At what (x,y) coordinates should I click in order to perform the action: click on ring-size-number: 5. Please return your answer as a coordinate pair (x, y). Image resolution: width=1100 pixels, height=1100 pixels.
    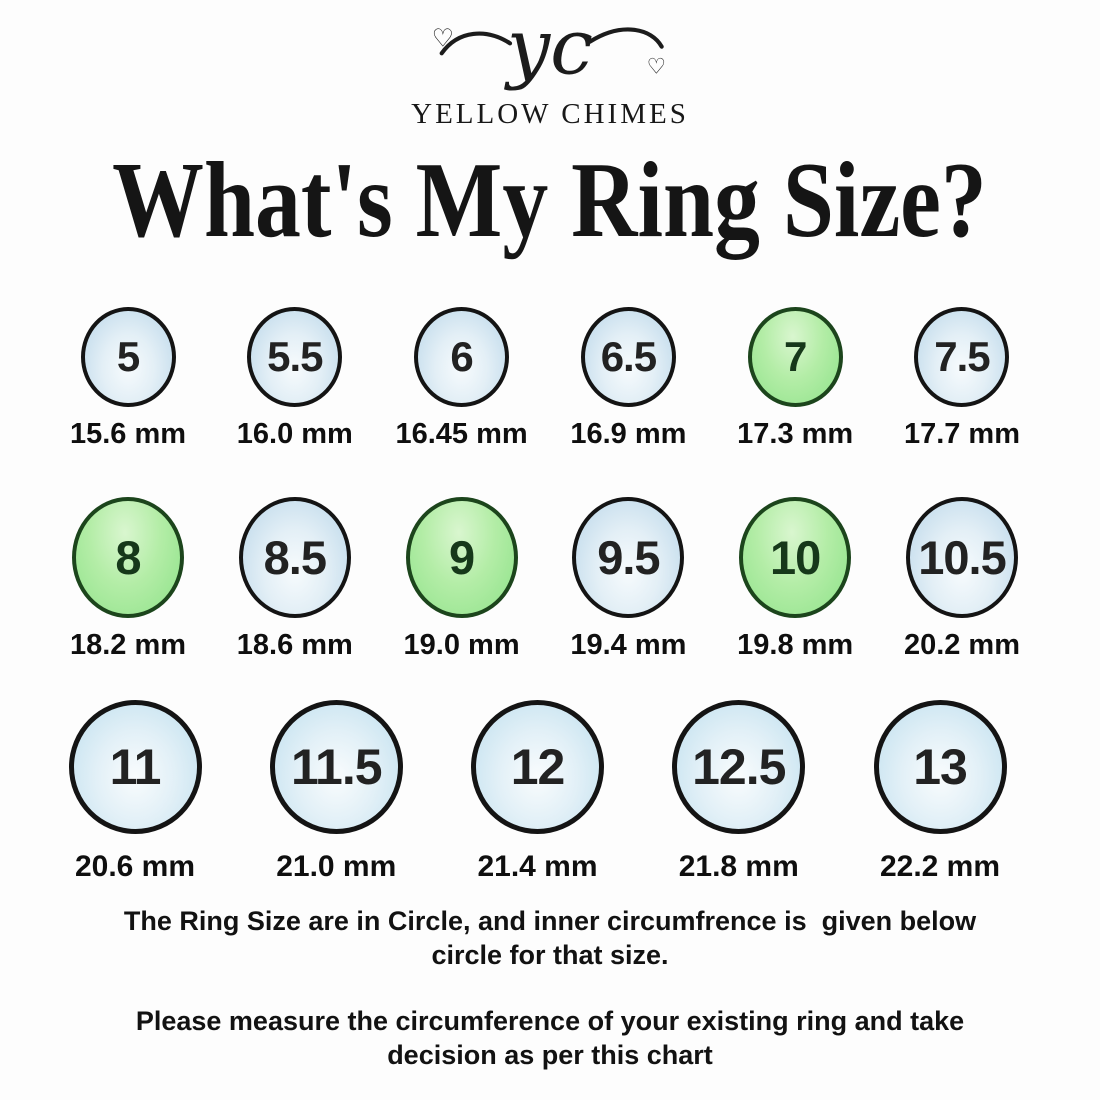
    Looking at the image, I should click on (128, 356).